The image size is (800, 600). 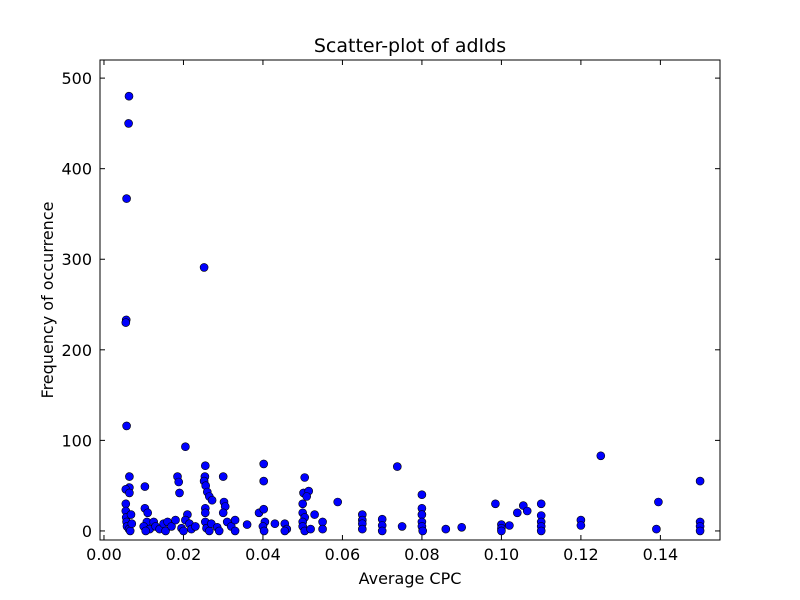 What do you see at coordinates (422, 554) in the screenshot?
I see `x-tick-label: 0.08` at bounding box center [422, 554].